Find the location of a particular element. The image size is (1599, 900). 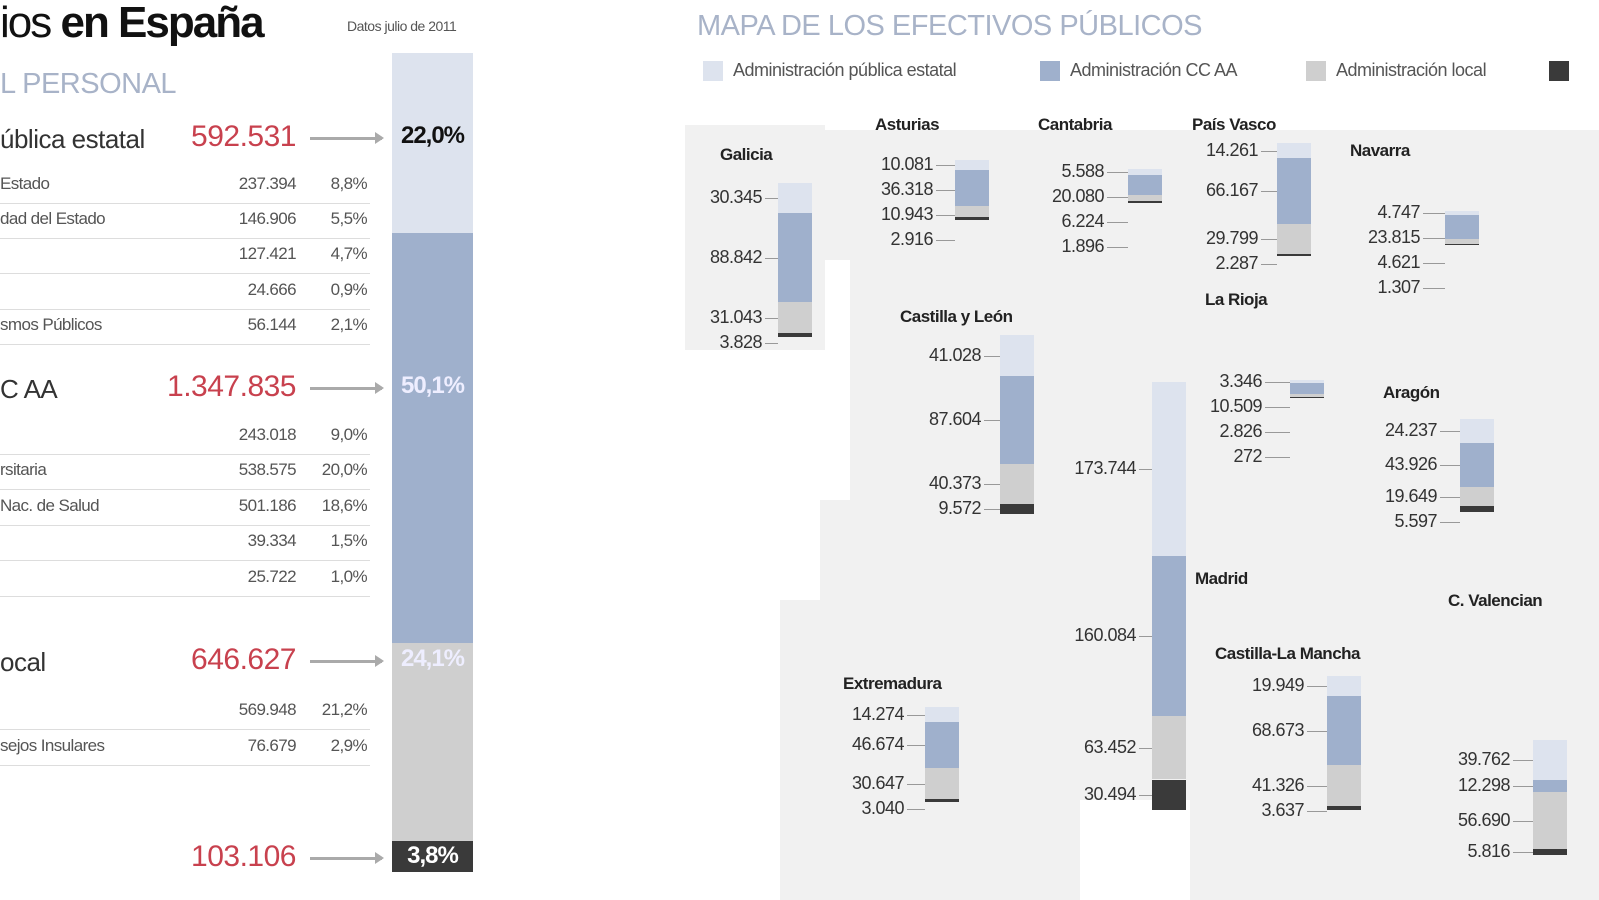

value-label: 3.040 is located at coordinates (882, 807).